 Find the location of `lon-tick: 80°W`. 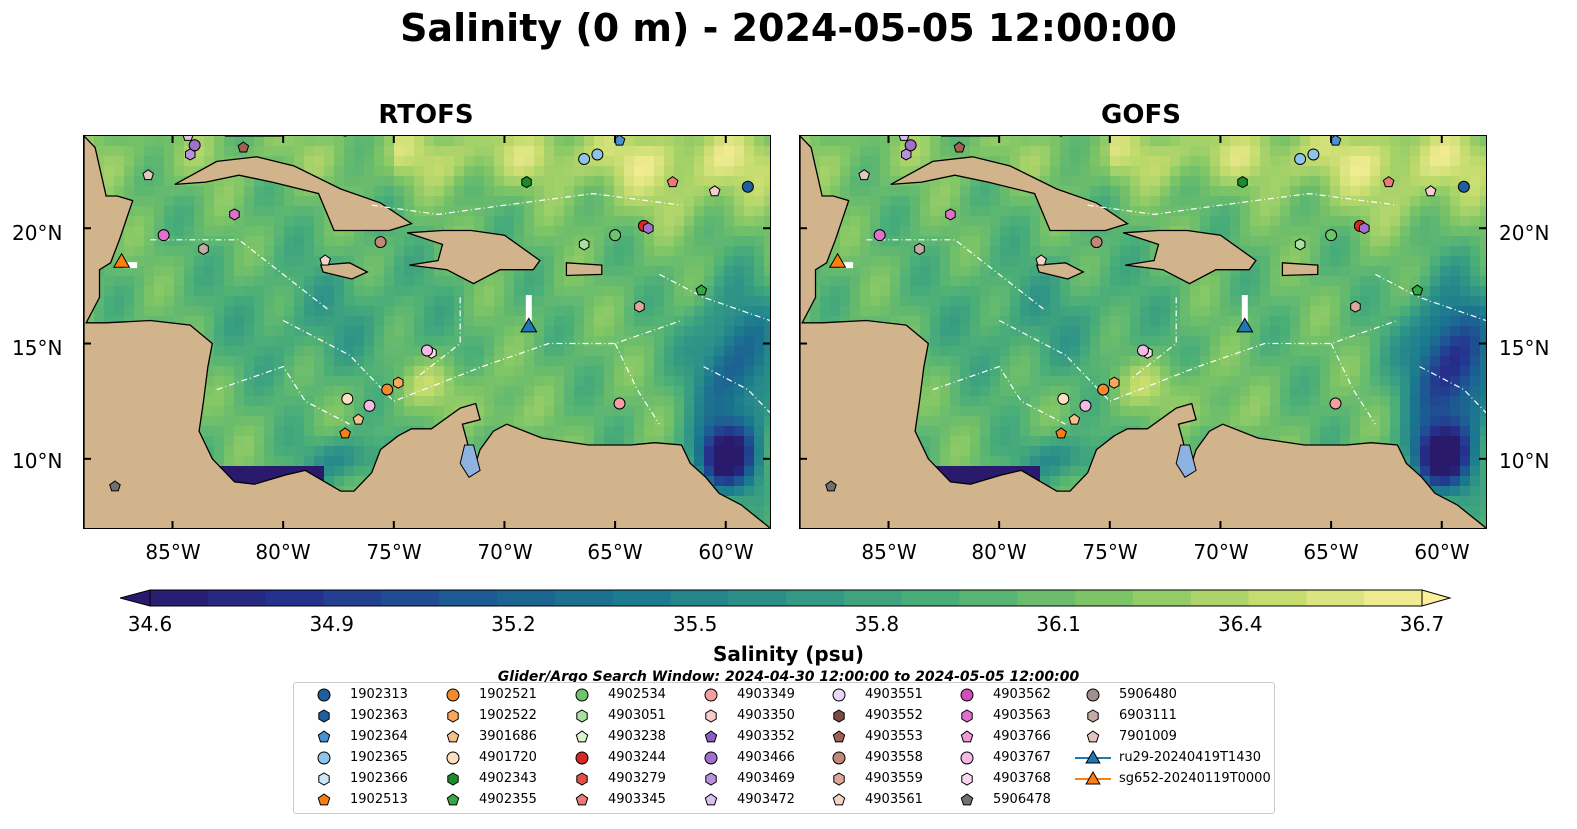

lon-tick: 80°W is located at coordinates (283, 552).